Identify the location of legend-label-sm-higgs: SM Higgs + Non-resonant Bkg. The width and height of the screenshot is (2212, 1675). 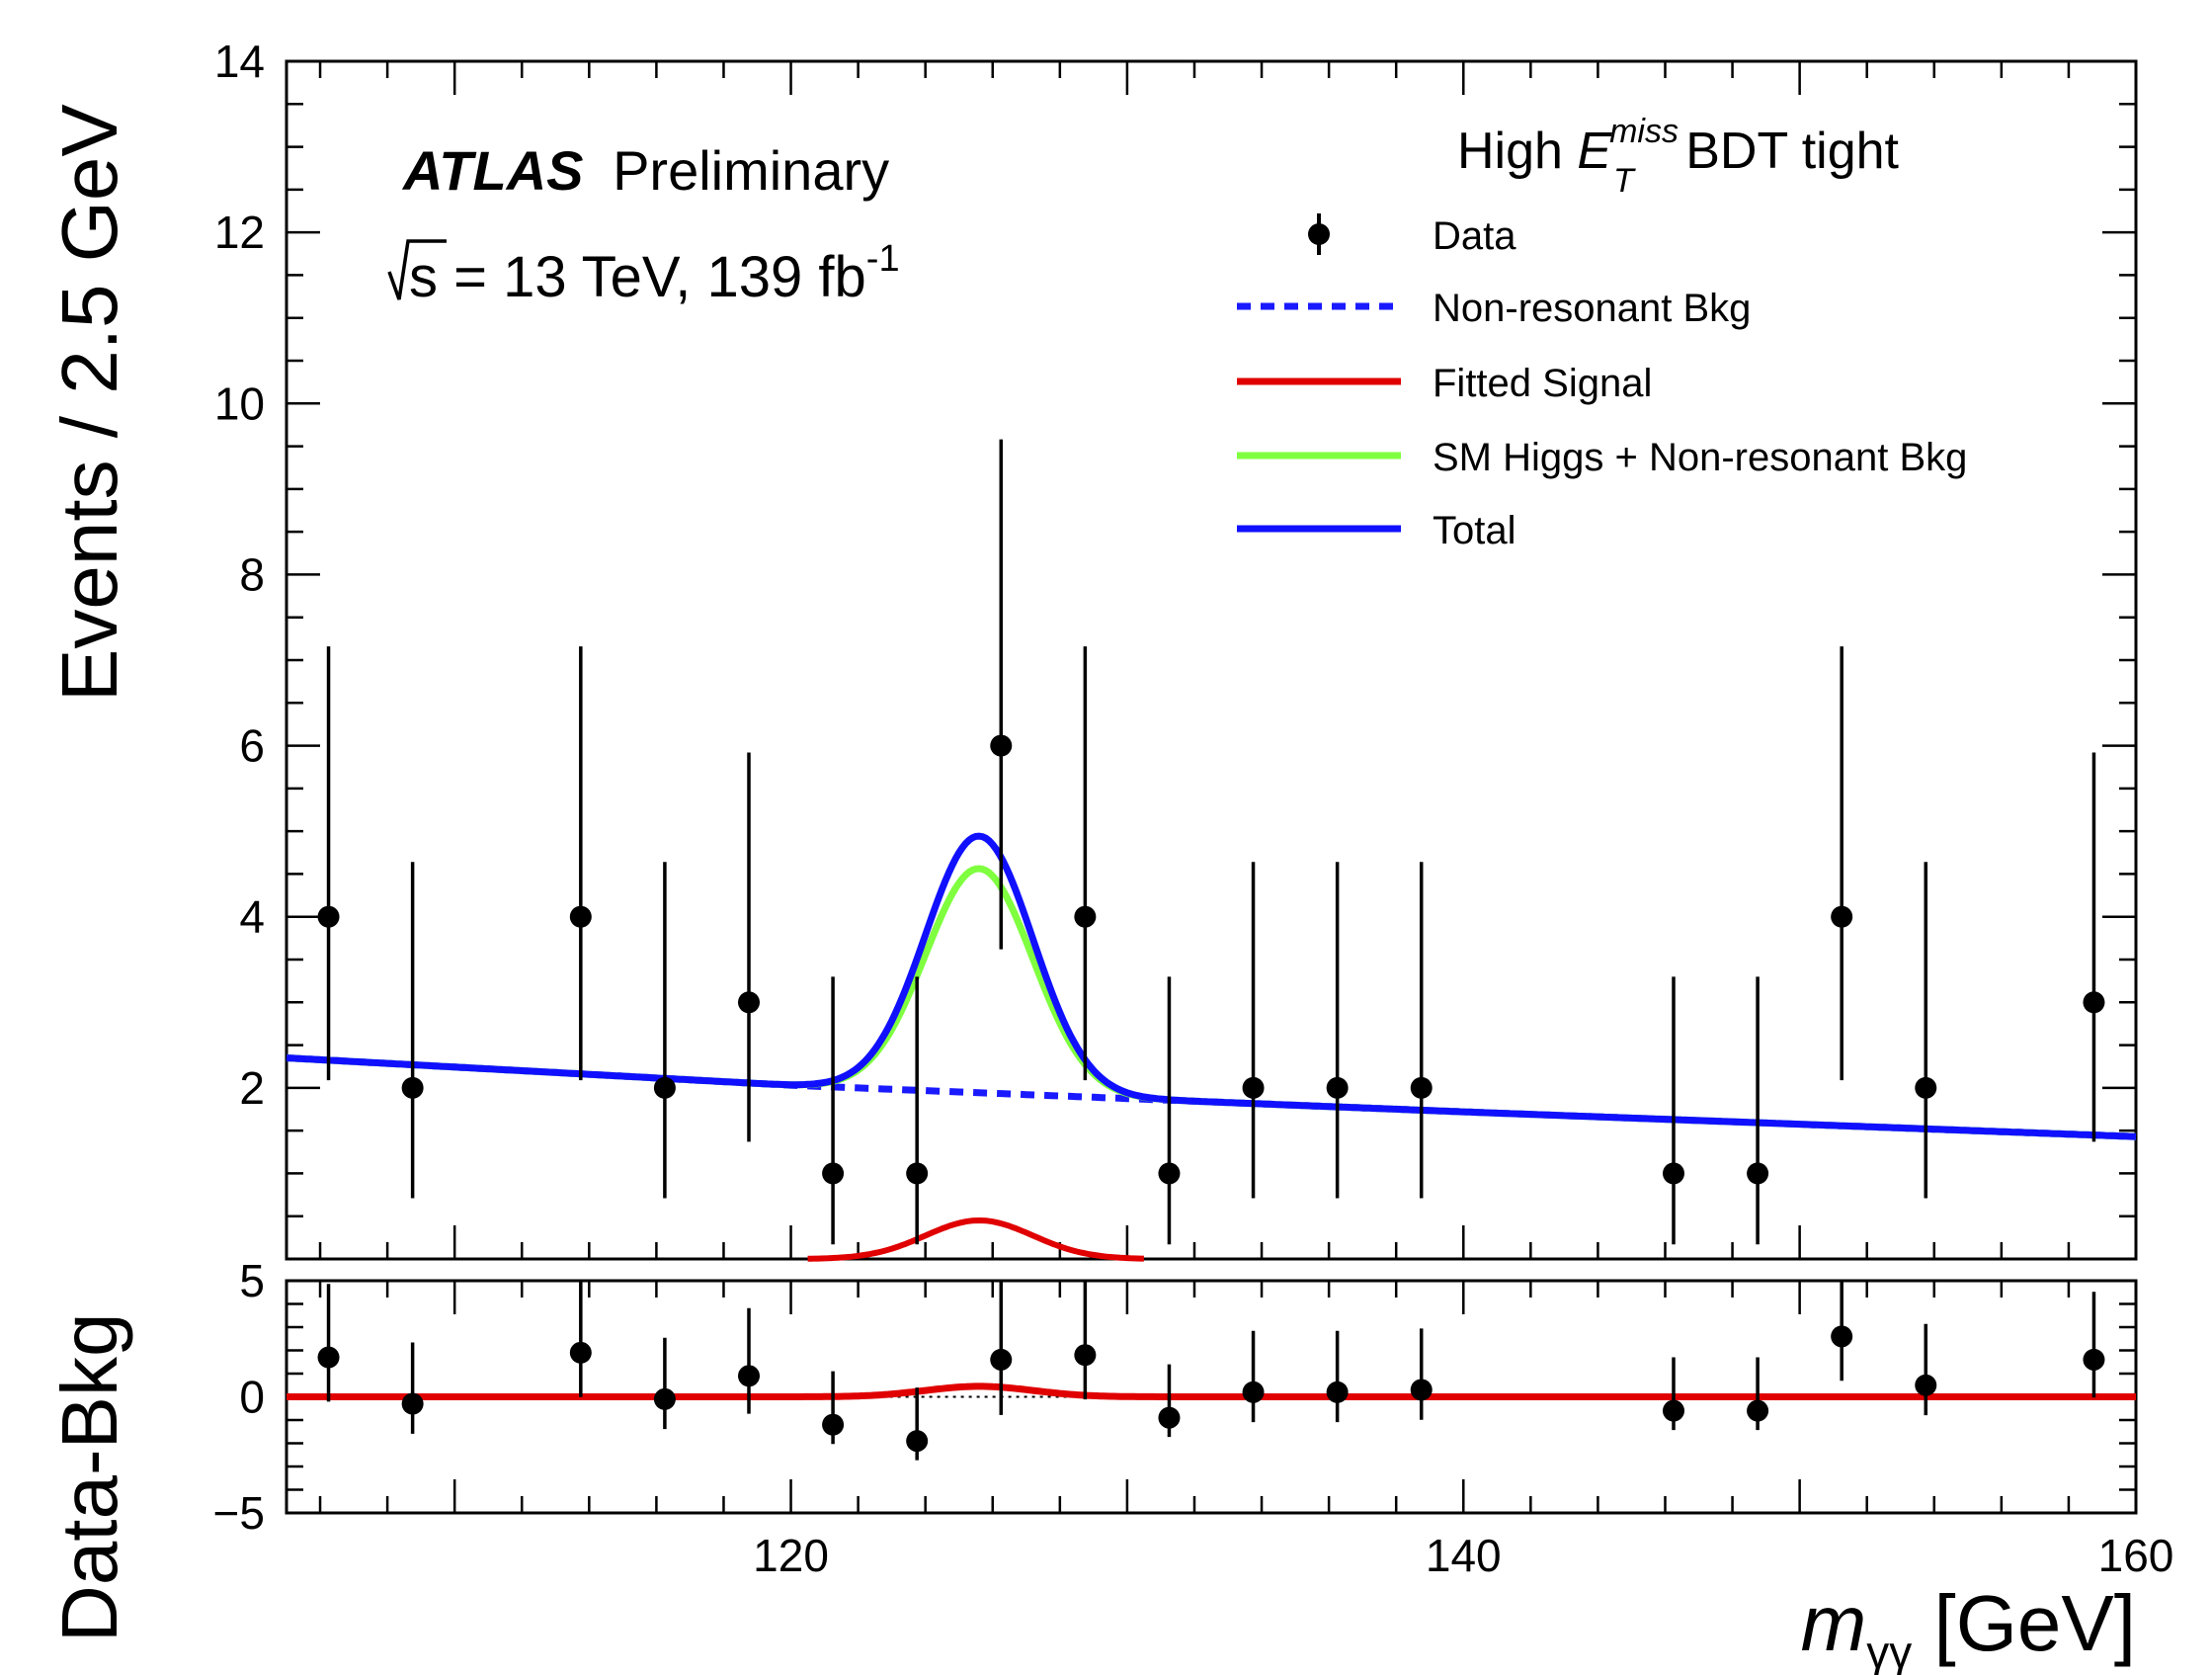
(1700, 457).